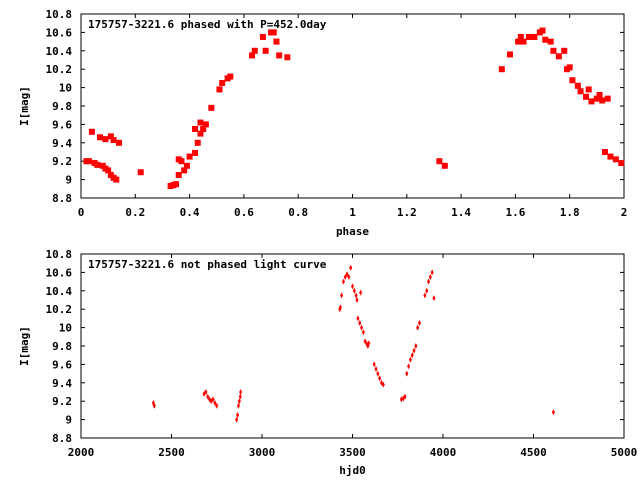 The width and height of the screenshot is (640, 480). Describe the element at coordinates (62, 401) in the screenshot. I see `y-tick-label: 9.2` at that location.